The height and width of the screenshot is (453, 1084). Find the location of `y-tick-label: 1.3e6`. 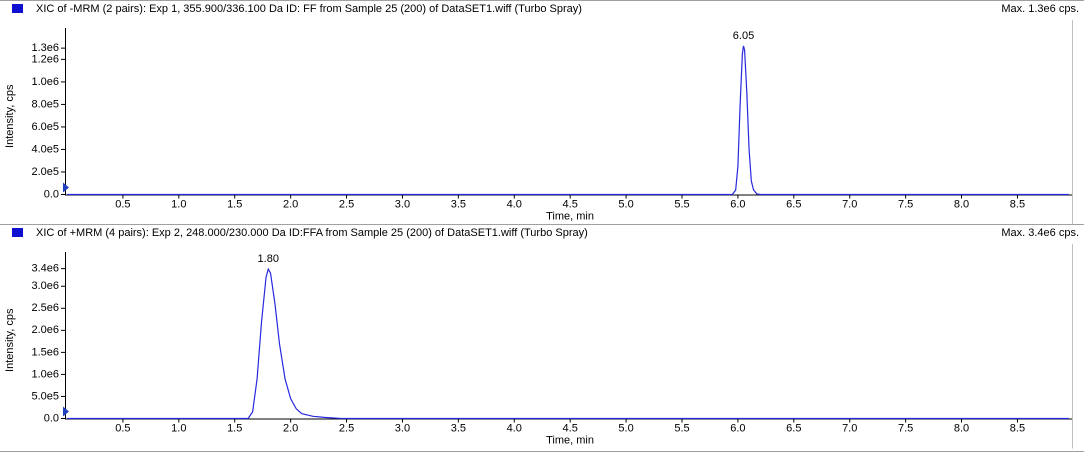

y-tick-label: 1.3e6 is located at coordinates (45, 48).